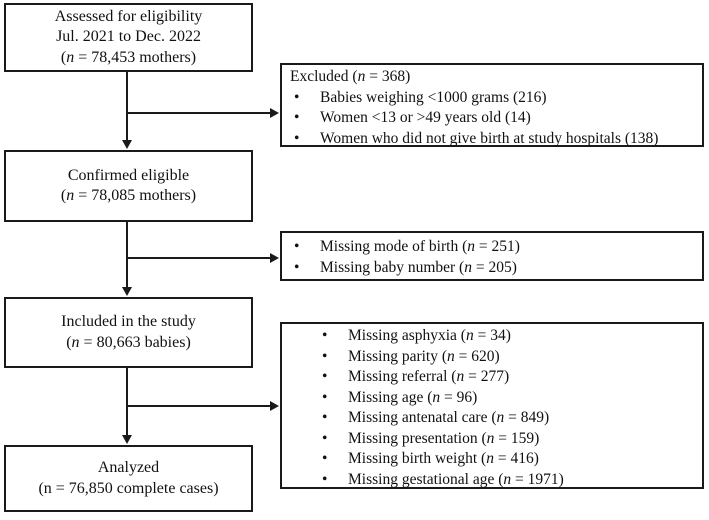 Image resolution: width=709 pixels, height=520 pixels. Describe the element at coordinates (128, 195) in the screenshot. I see `box-confirmed-count: (n = 78,085 mothers)` at that location.